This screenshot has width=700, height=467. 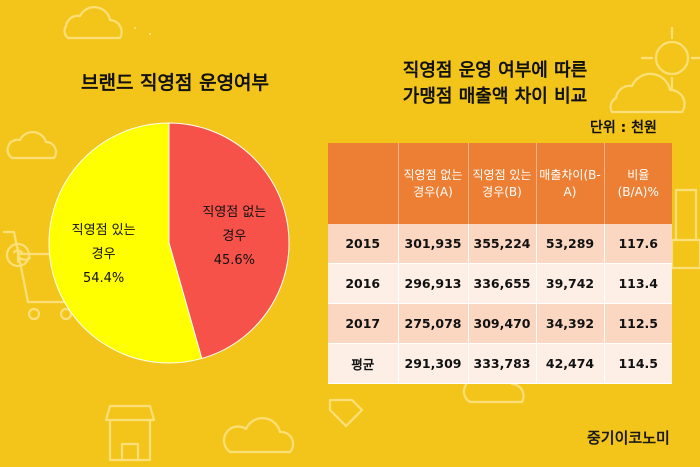 I want to click on table-cell: 309,470, so click(x=502, y=323).